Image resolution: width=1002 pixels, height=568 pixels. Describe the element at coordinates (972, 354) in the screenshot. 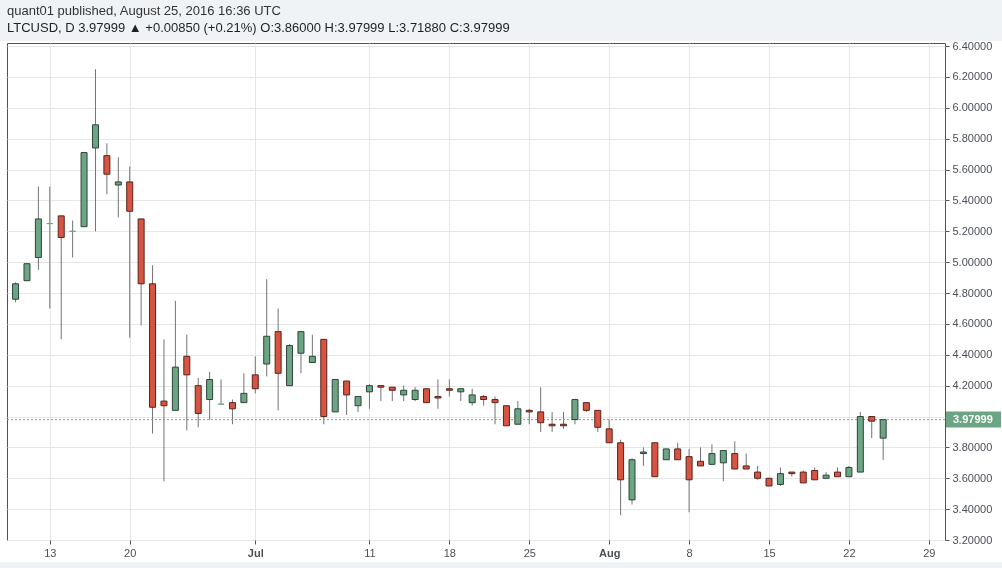

I see `y-tick-label: 4.40000` at that location.